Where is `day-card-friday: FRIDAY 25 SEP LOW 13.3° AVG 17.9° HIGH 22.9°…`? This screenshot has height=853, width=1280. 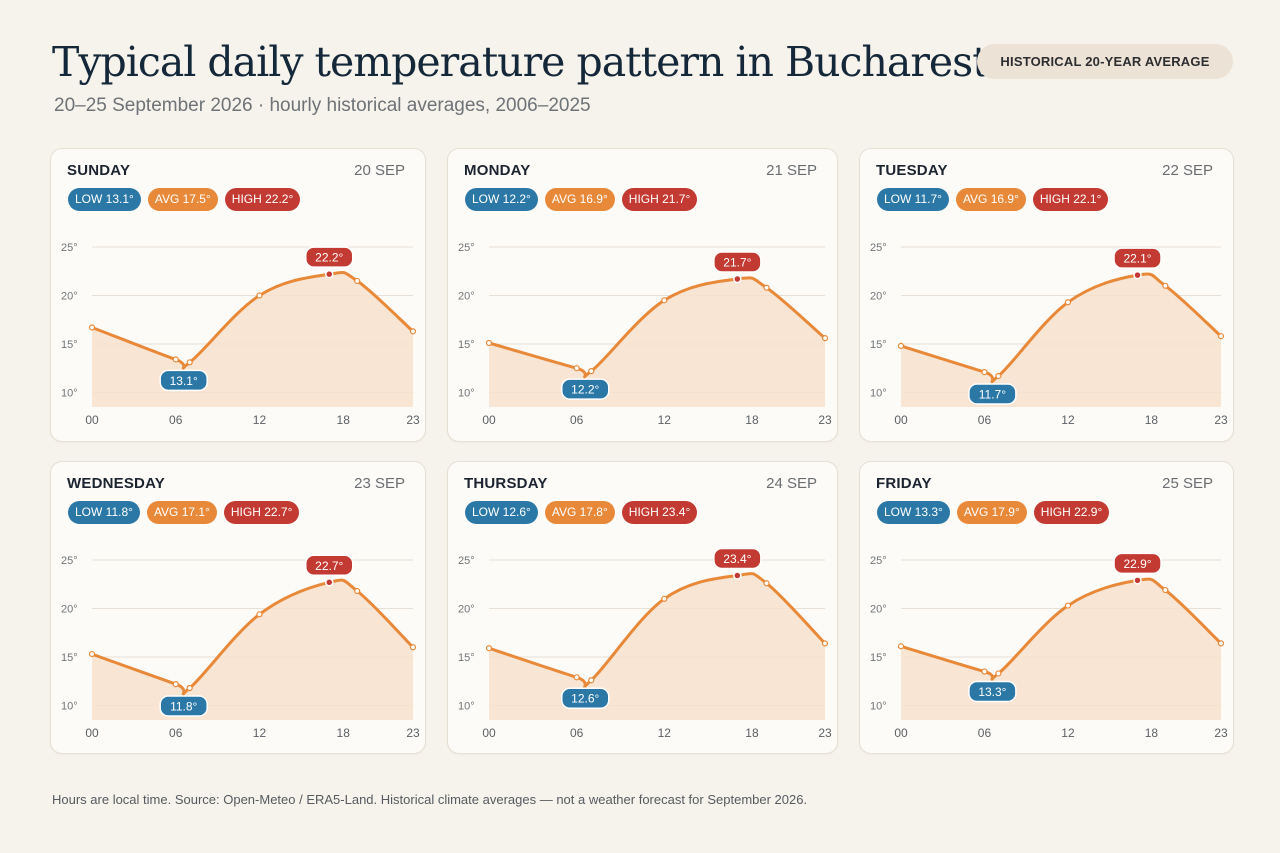 day-card-friday: FRIDAY 25 SEP LOW 13.3° AVG 17.9° HIGH 22.9°… is located at coordinates (1046, 607).